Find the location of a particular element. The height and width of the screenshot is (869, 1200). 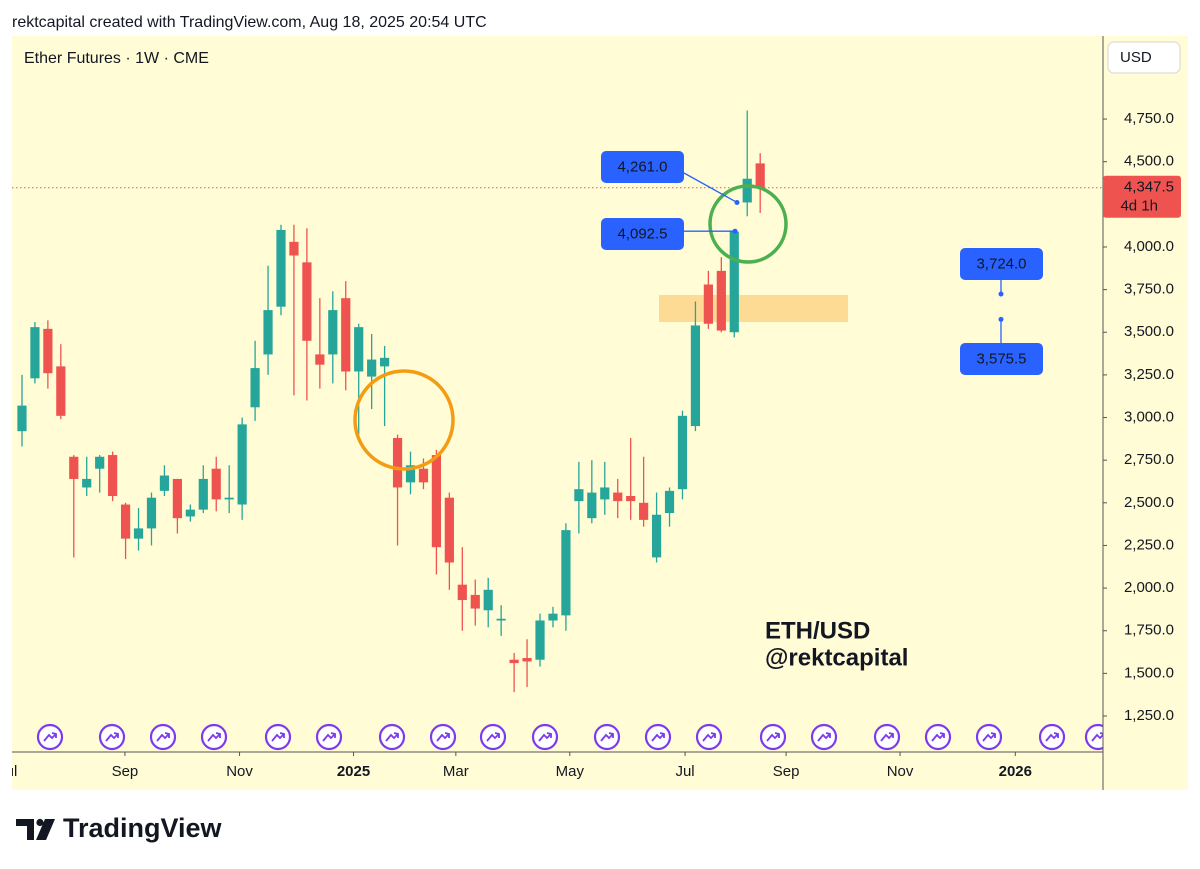

countdown-label: 4d 1h is located at coordinates (1139, 206).